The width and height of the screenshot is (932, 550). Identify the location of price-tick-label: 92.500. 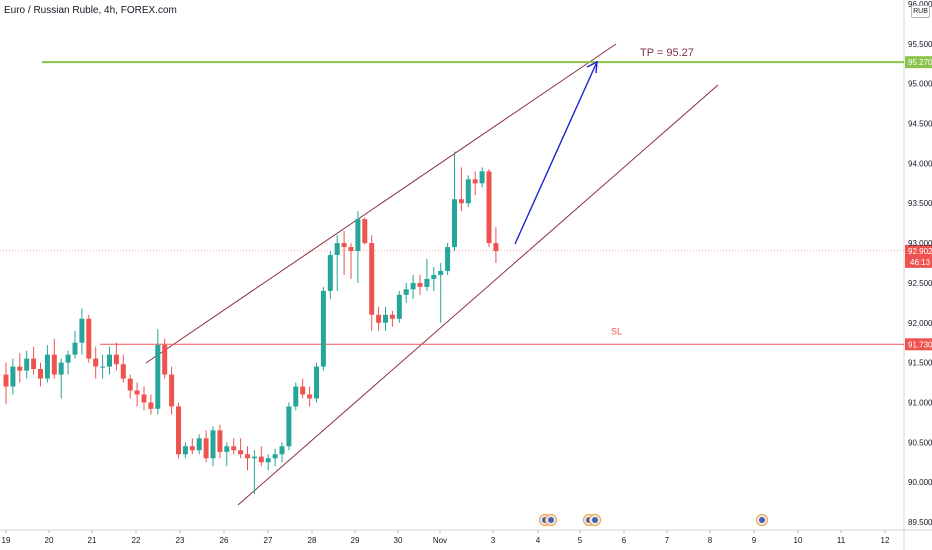
(920, 283).